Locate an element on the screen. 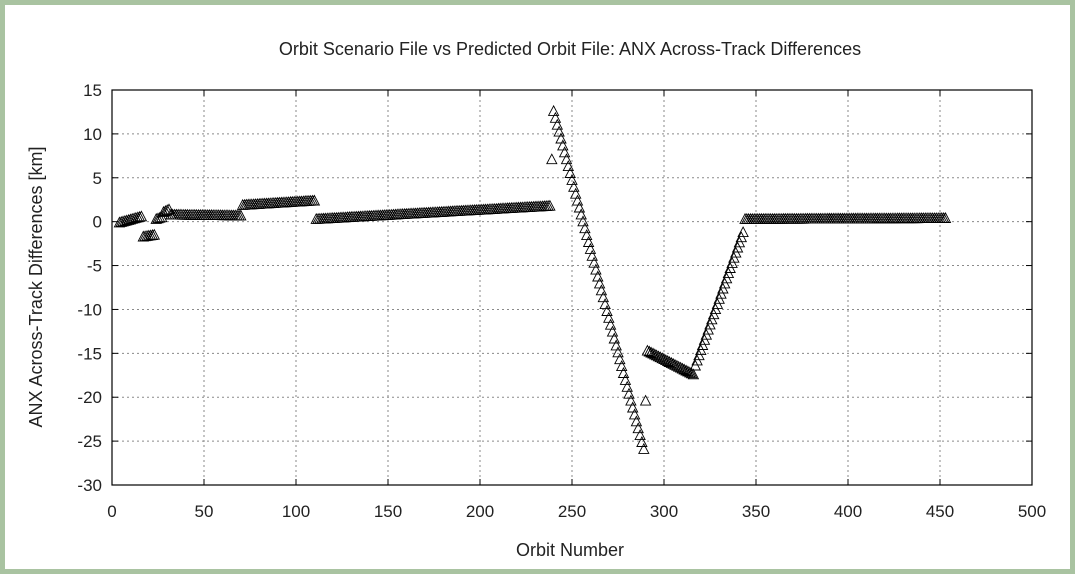  x-tick-label: 100 is located at coordinates (296, 511).